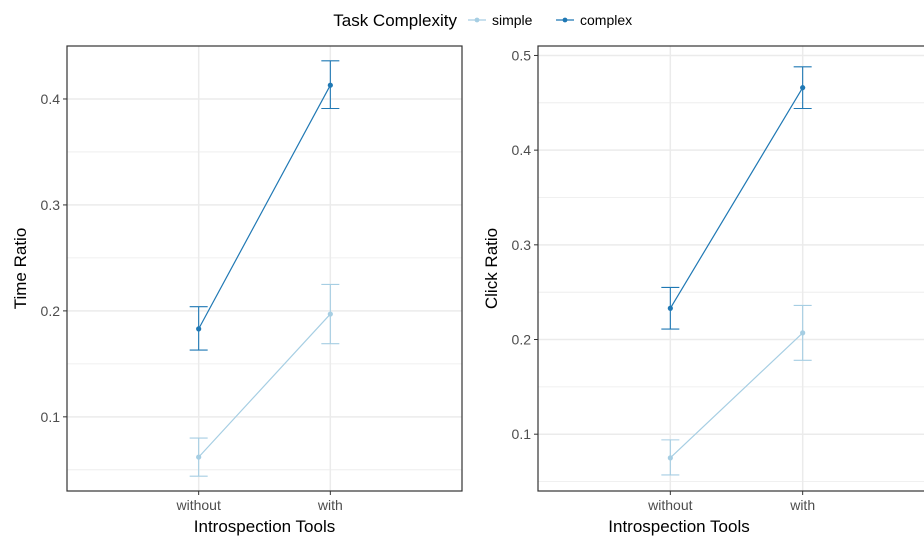  I want to click on legend-label-simple: simple, so click(512, 20).